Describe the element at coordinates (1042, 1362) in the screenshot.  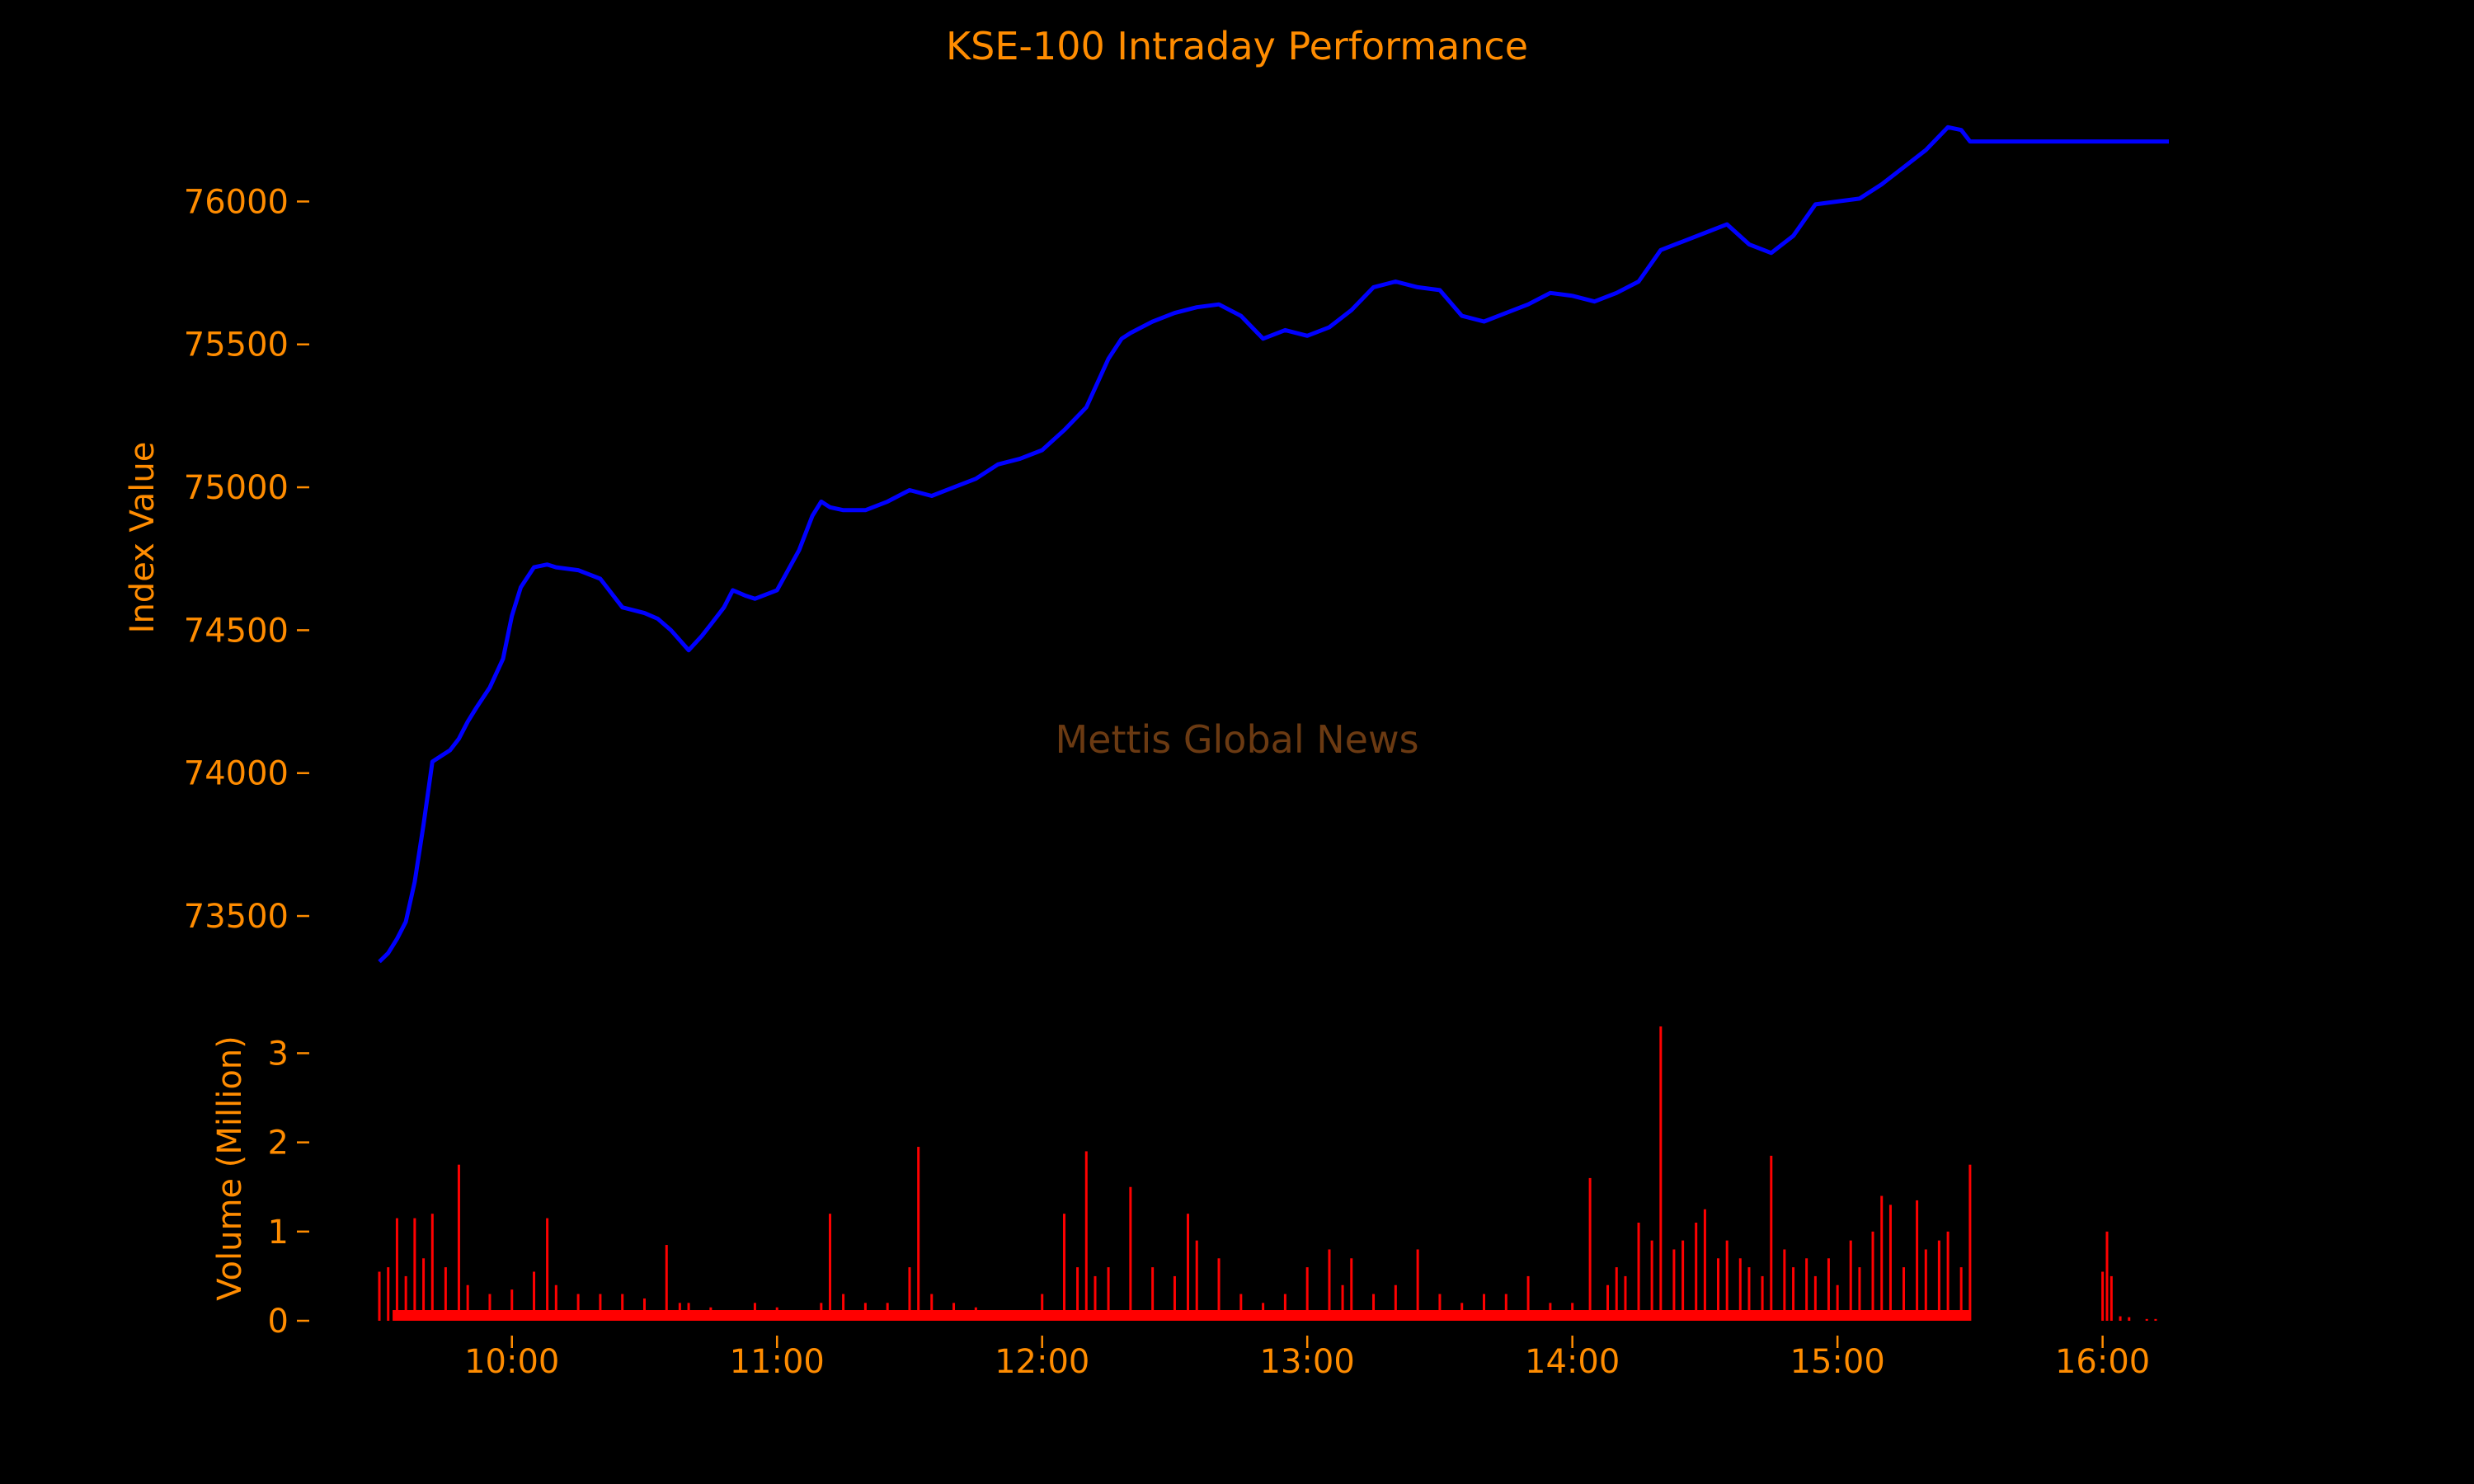
I see `x-tick-label: 12:00` at that location.